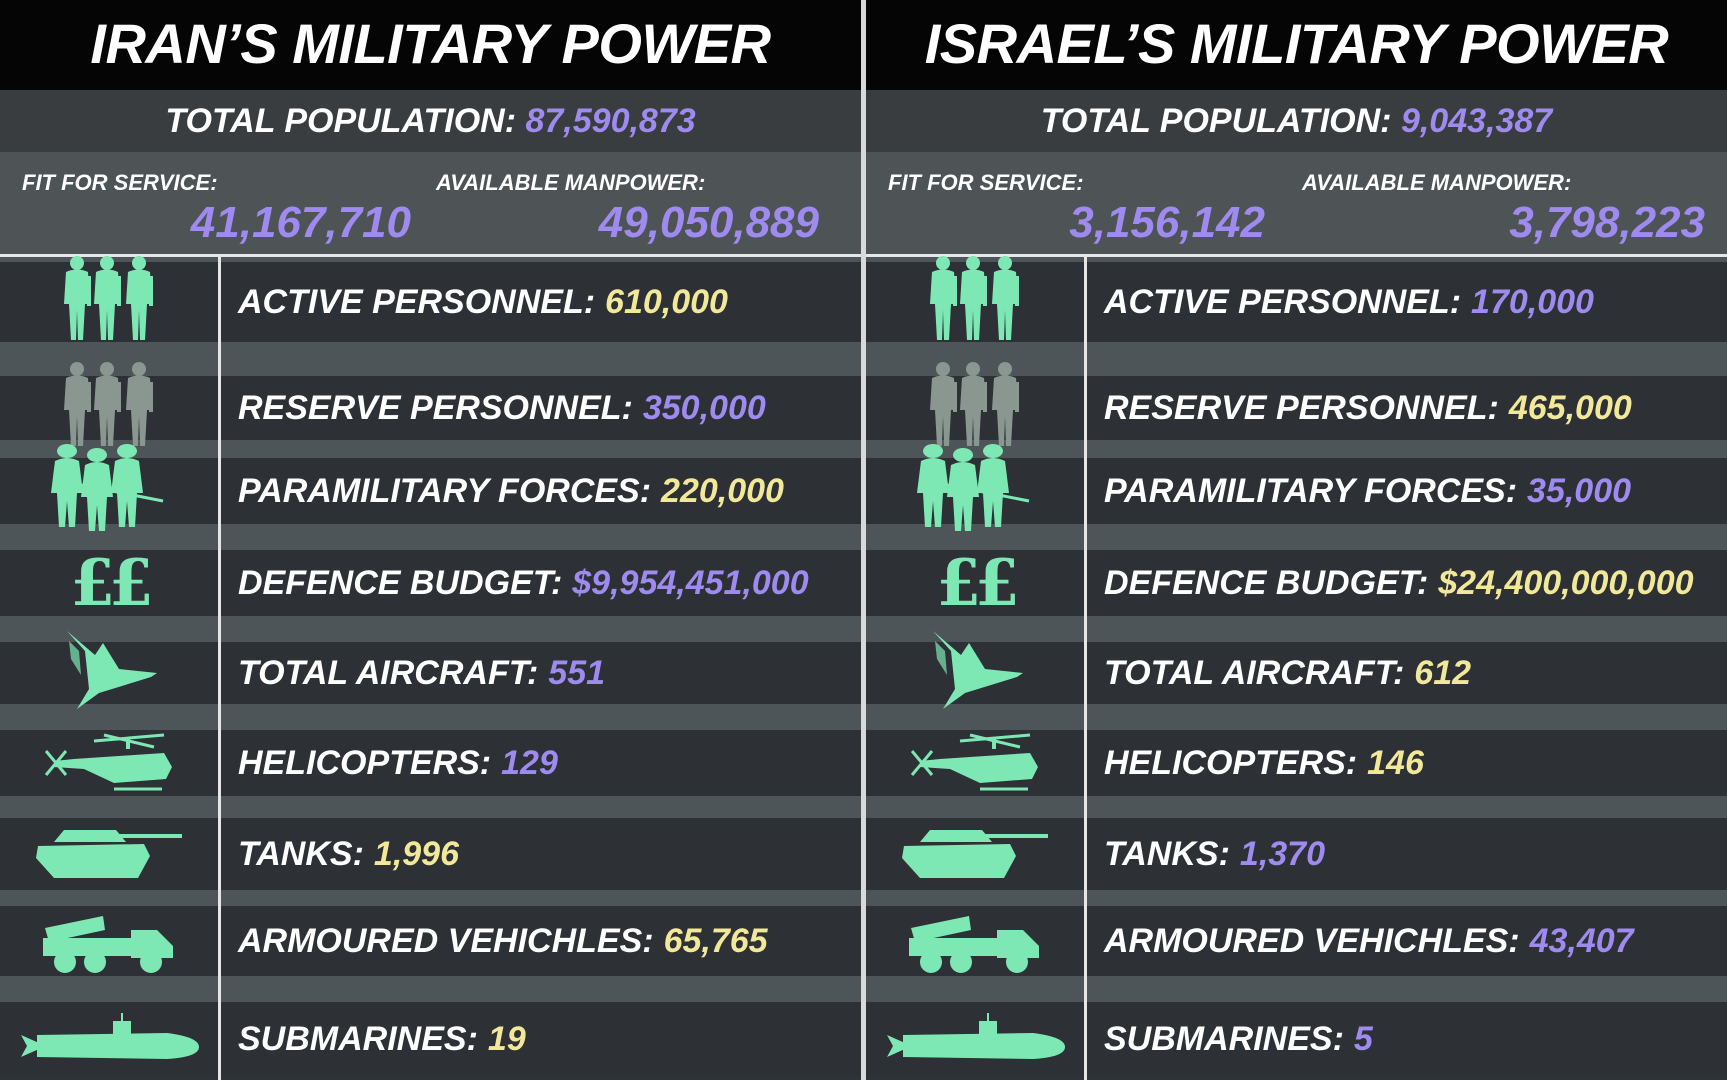 The height and width of the screenshot is (1080, 1727). What do you see at coordinates (690, 582) in the screenshot?
I see `stat-value: $9,954,451,000` at bounding box center [690, 582].